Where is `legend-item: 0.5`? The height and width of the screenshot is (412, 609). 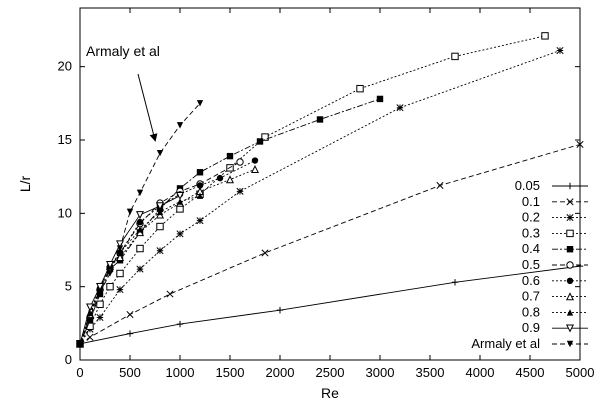 legend-item: 0.5 is located at coordinates (555, 264).